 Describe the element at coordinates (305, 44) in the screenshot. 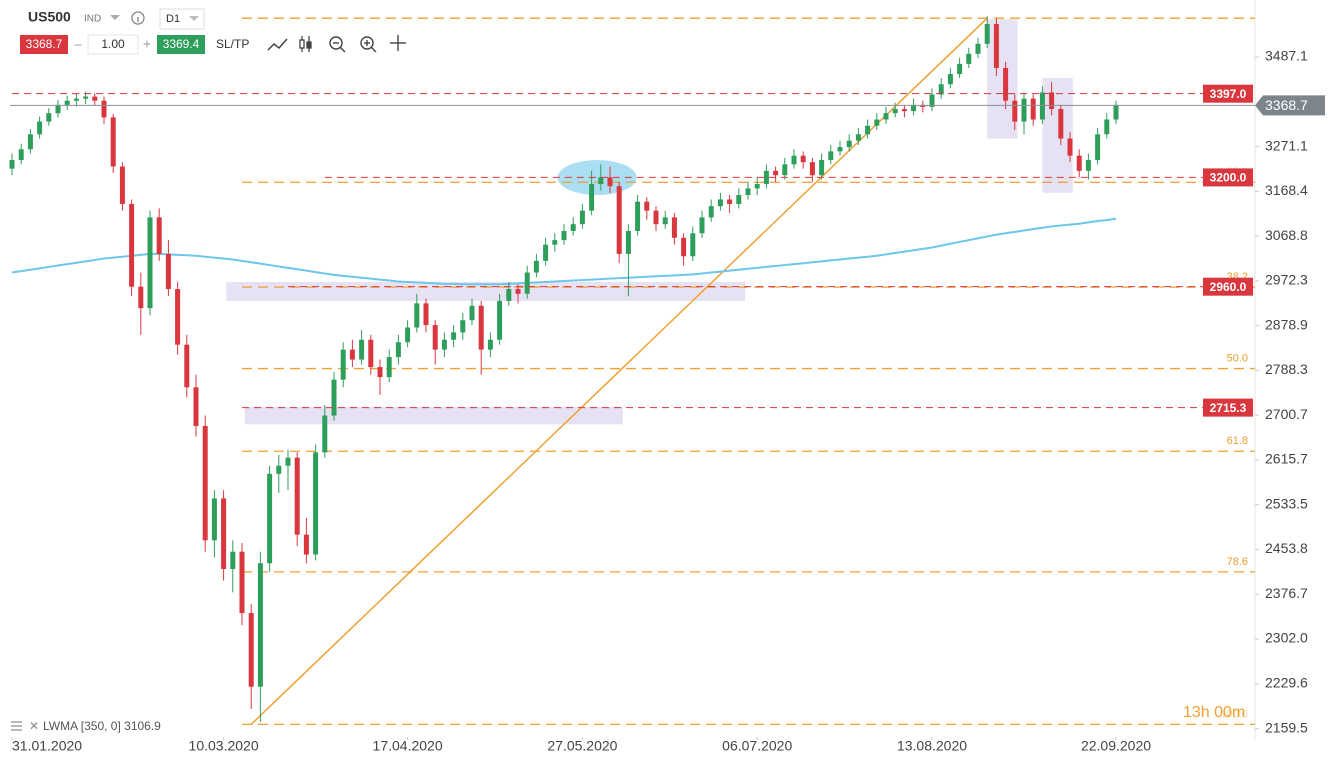

I see `candle-icon` at that location.